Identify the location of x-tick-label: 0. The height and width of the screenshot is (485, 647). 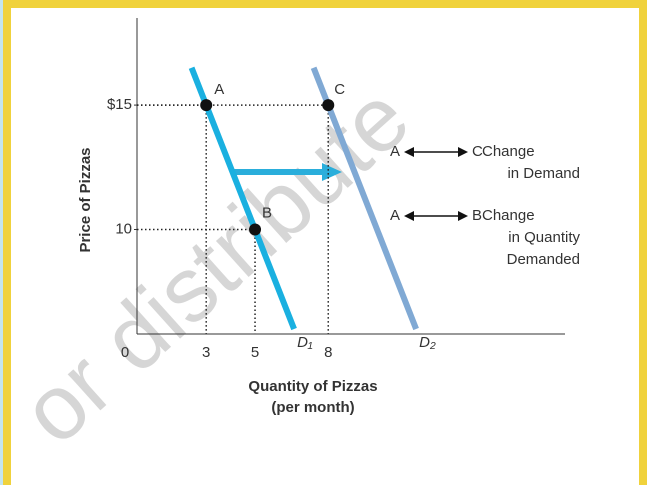
(125, 352).